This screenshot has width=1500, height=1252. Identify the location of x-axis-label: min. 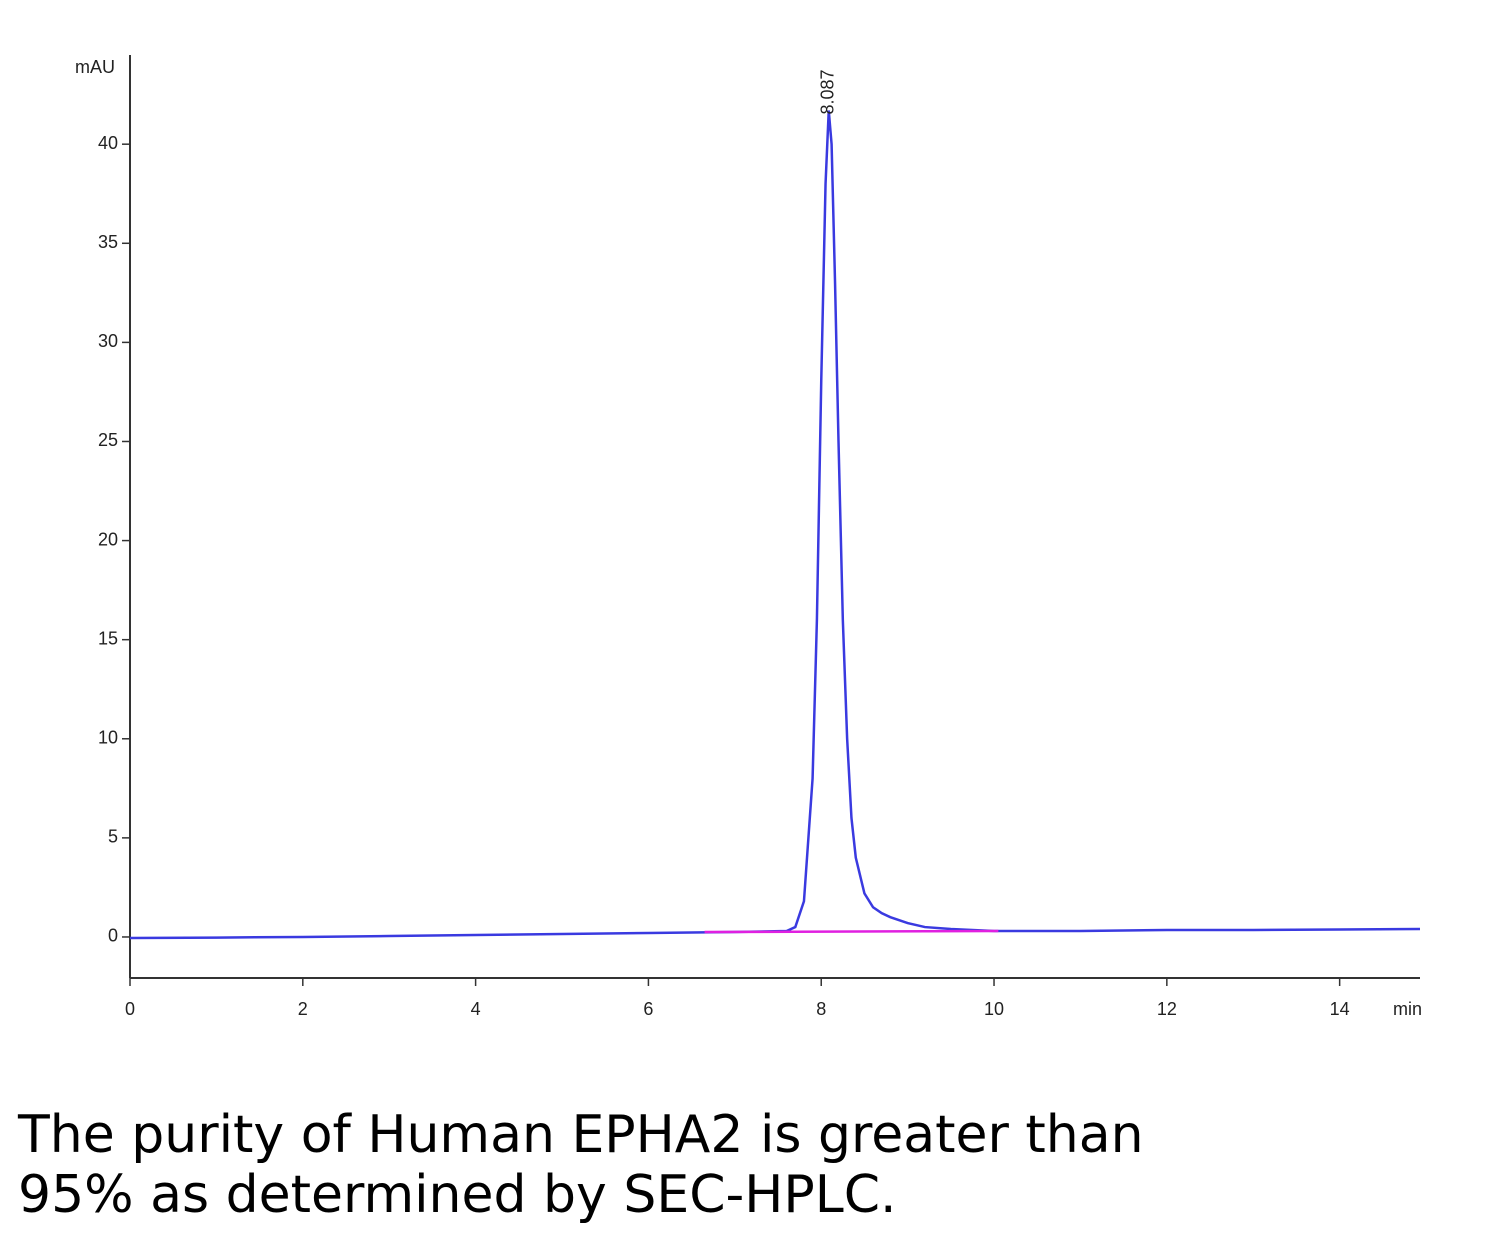
(1407, 1009).